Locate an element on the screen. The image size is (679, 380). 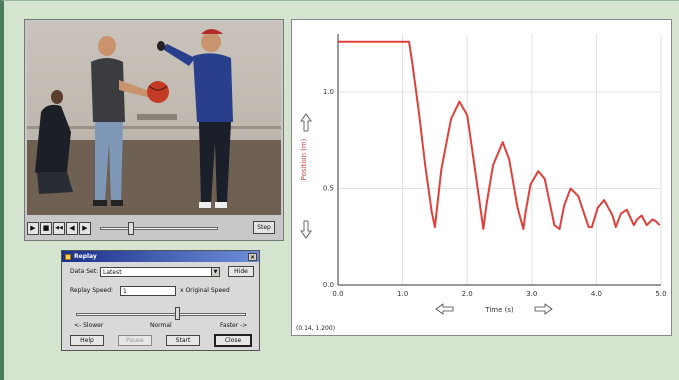
play-icon: ▶ is located at coordinates (33, 227).